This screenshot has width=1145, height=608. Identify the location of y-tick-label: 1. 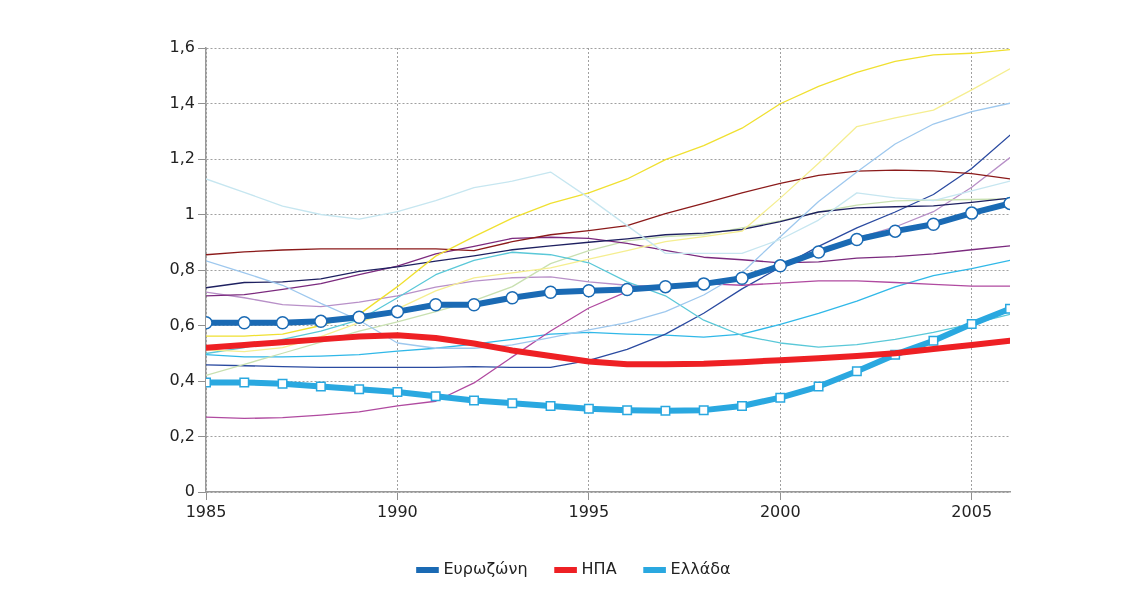
(189, 213).